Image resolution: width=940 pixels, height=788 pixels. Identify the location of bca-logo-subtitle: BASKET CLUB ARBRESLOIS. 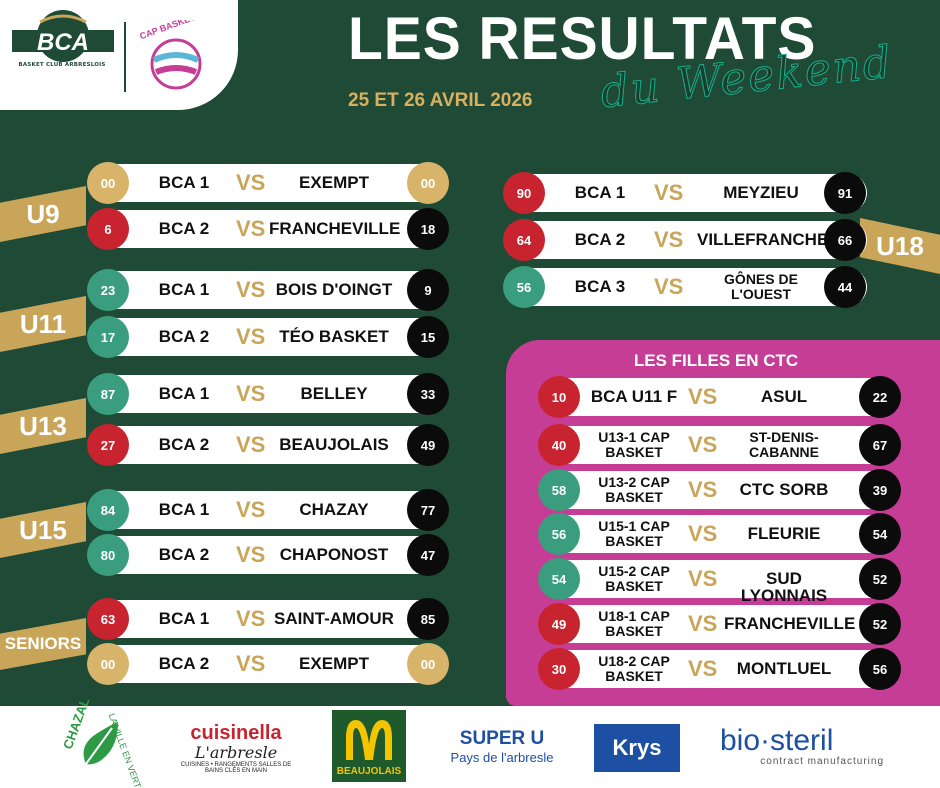
(62, 65).